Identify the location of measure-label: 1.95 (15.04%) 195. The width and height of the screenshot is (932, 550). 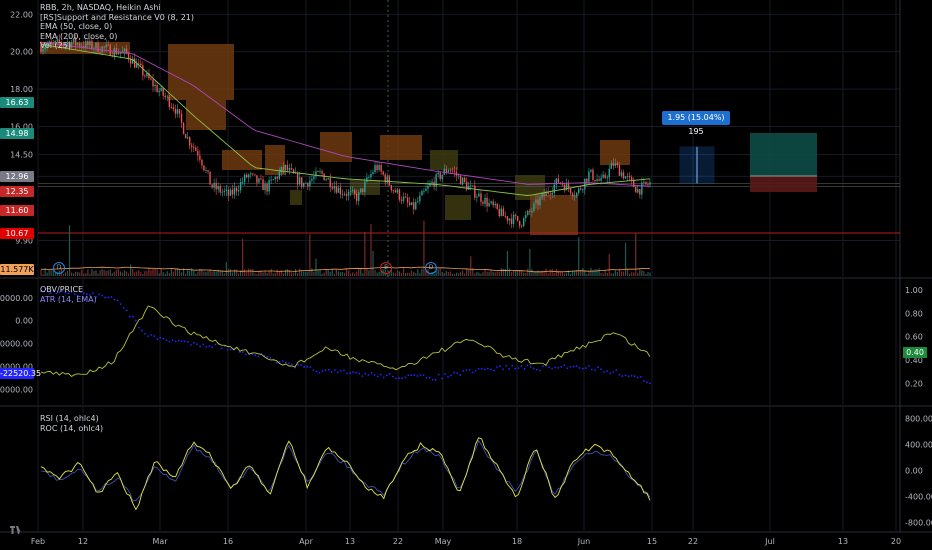
(696, 123).